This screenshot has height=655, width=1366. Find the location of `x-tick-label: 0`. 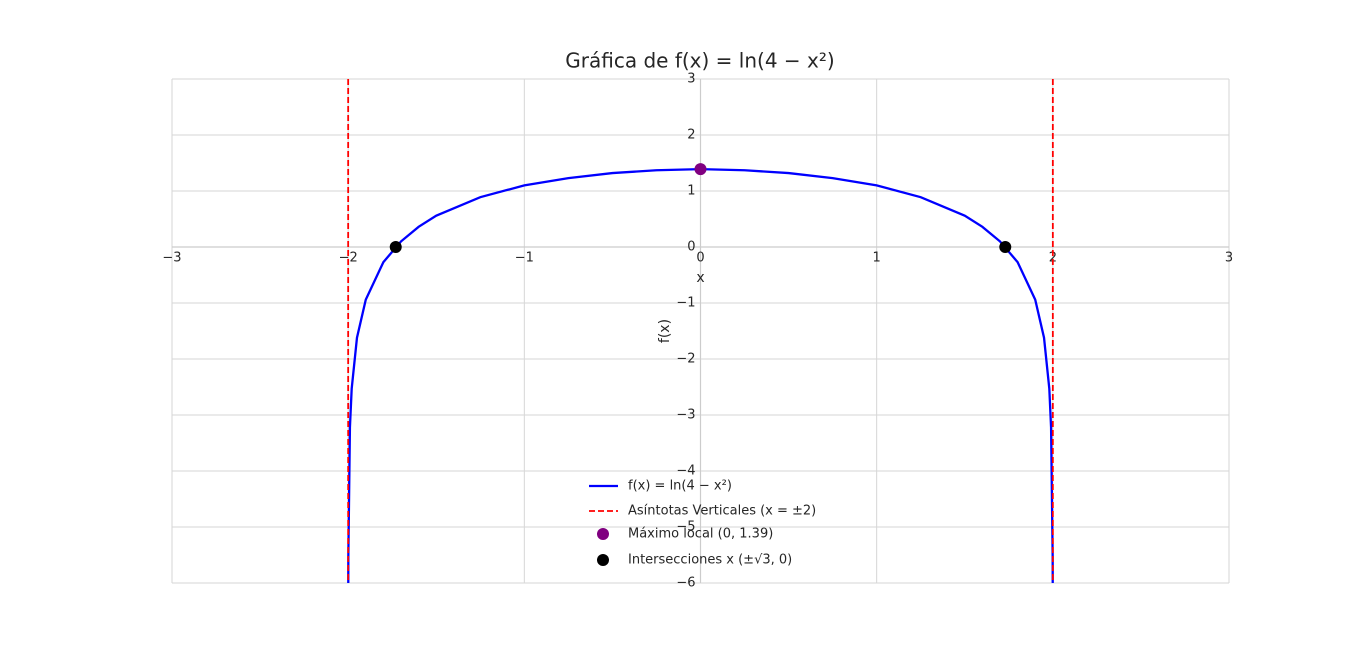

x-tick-label: 0 is located at coordinates (700, 258).